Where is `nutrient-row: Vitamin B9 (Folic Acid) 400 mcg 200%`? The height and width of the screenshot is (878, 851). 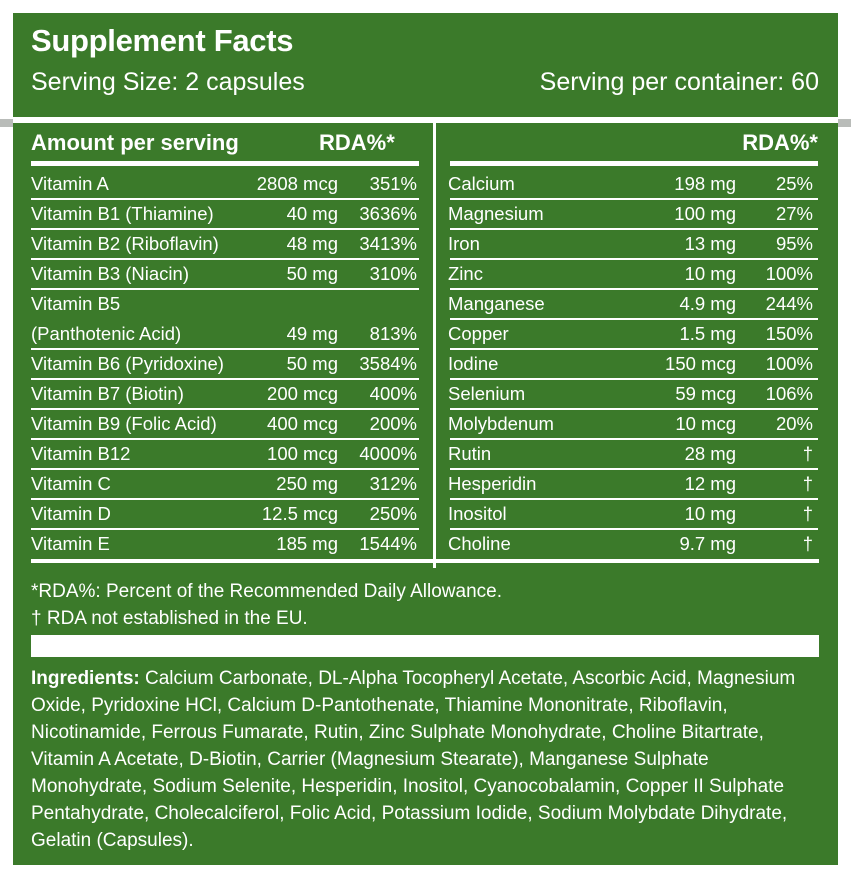 nutrient-row: Vitamin B9 (Folic Acid) 400 mcg 200% is located at coordinates (224, 424).